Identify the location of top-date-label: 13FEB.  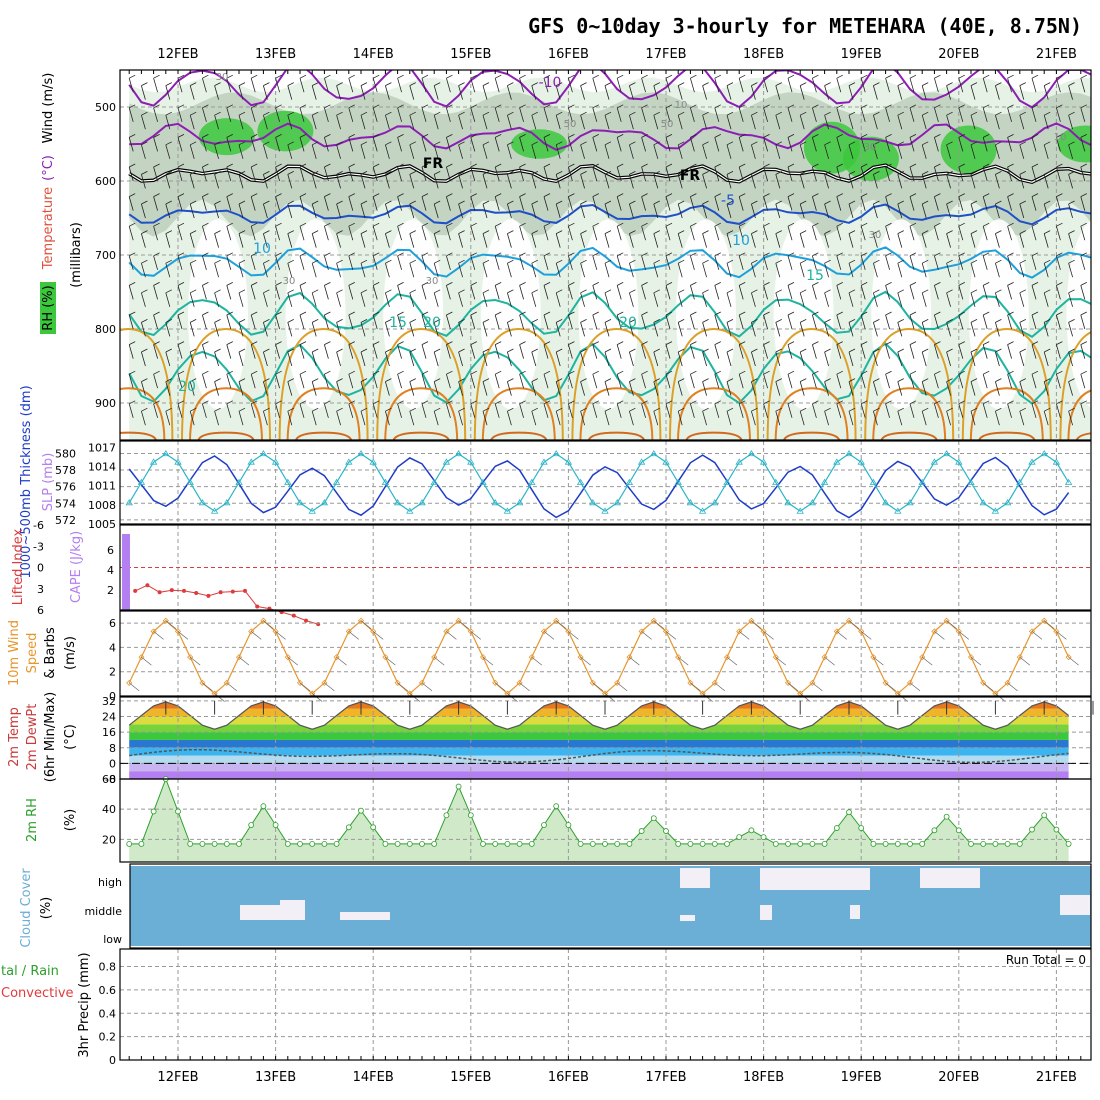
(275, 54).